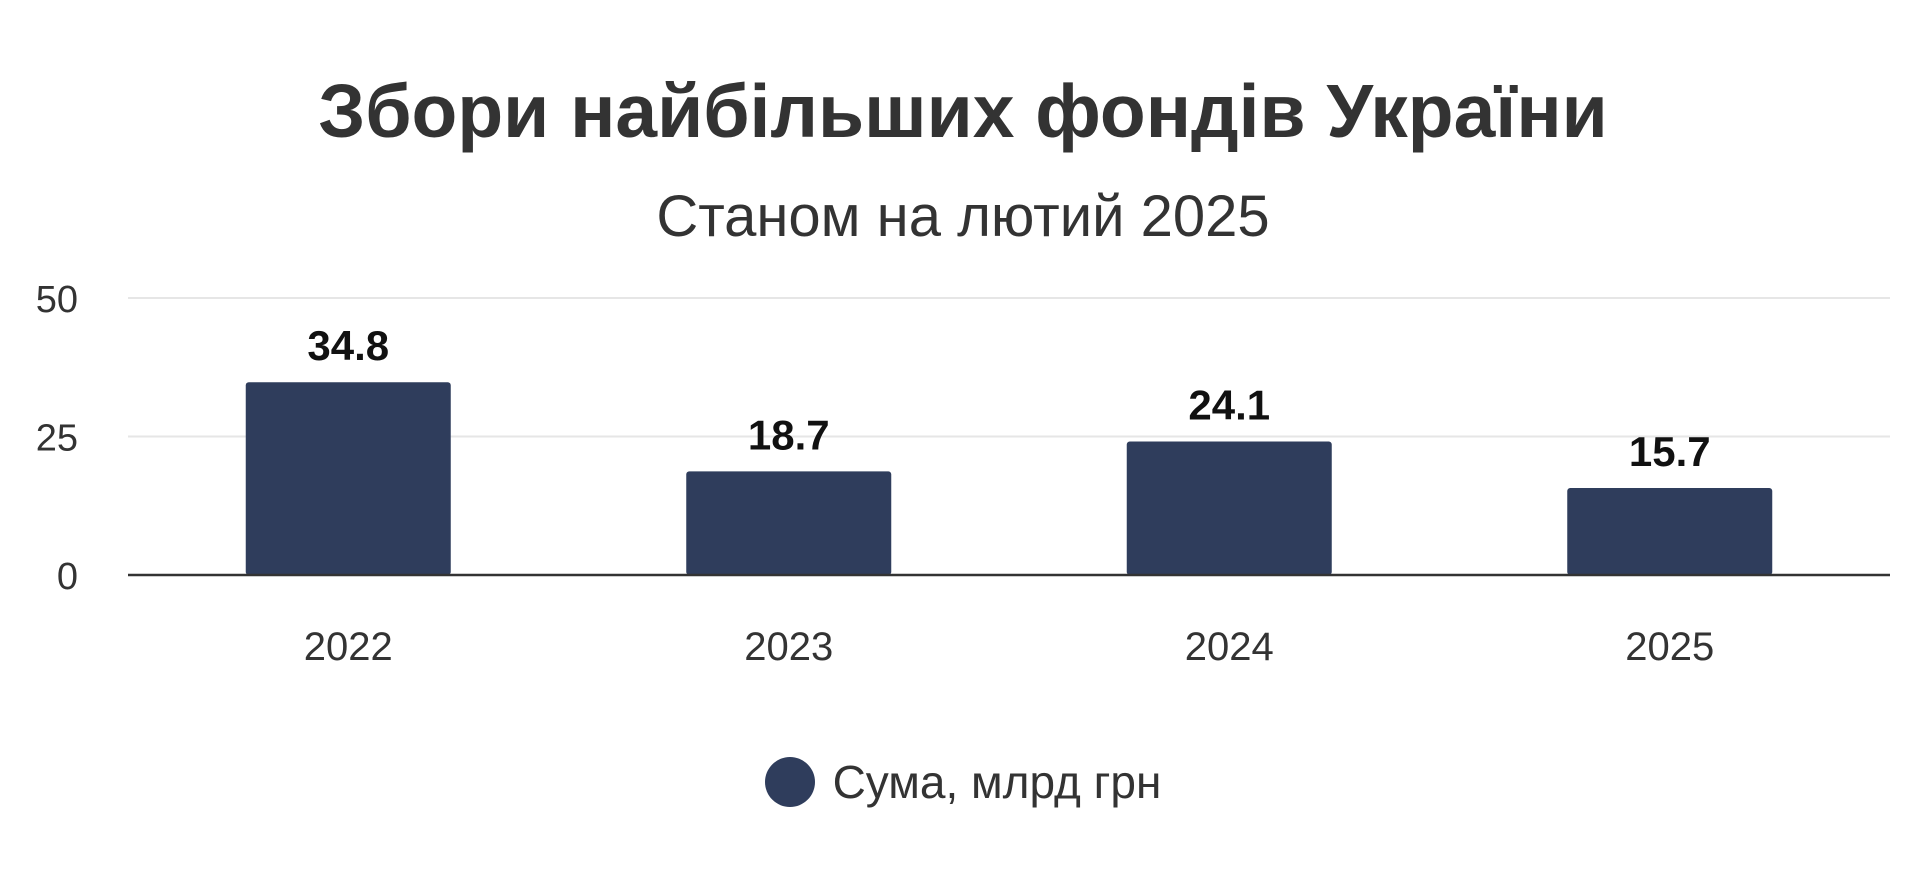  I want to click on x-tick-label: 2023, so click(788, 647).